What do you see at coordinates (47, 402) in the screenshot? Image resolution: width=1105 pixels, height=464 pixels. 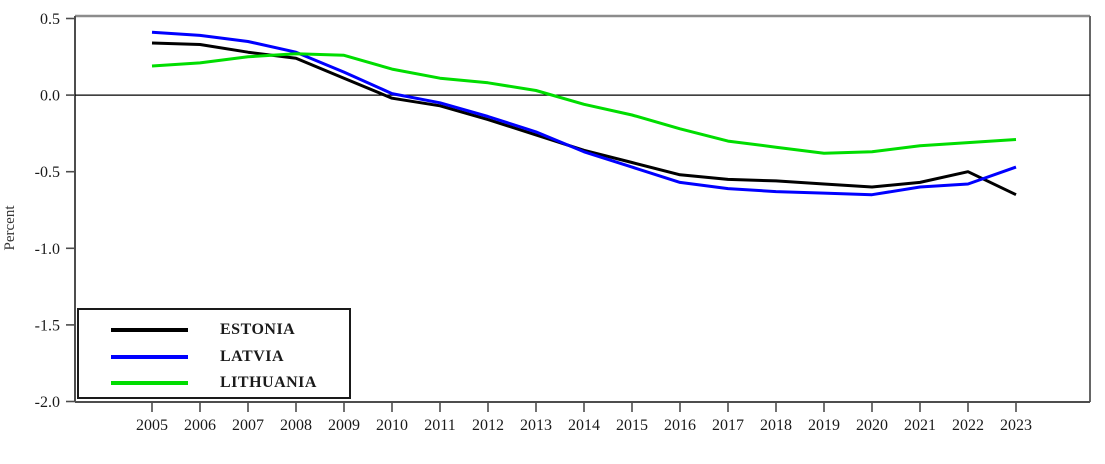 I see `y-tick-label: -2.0` at bounding box center [47, 402].